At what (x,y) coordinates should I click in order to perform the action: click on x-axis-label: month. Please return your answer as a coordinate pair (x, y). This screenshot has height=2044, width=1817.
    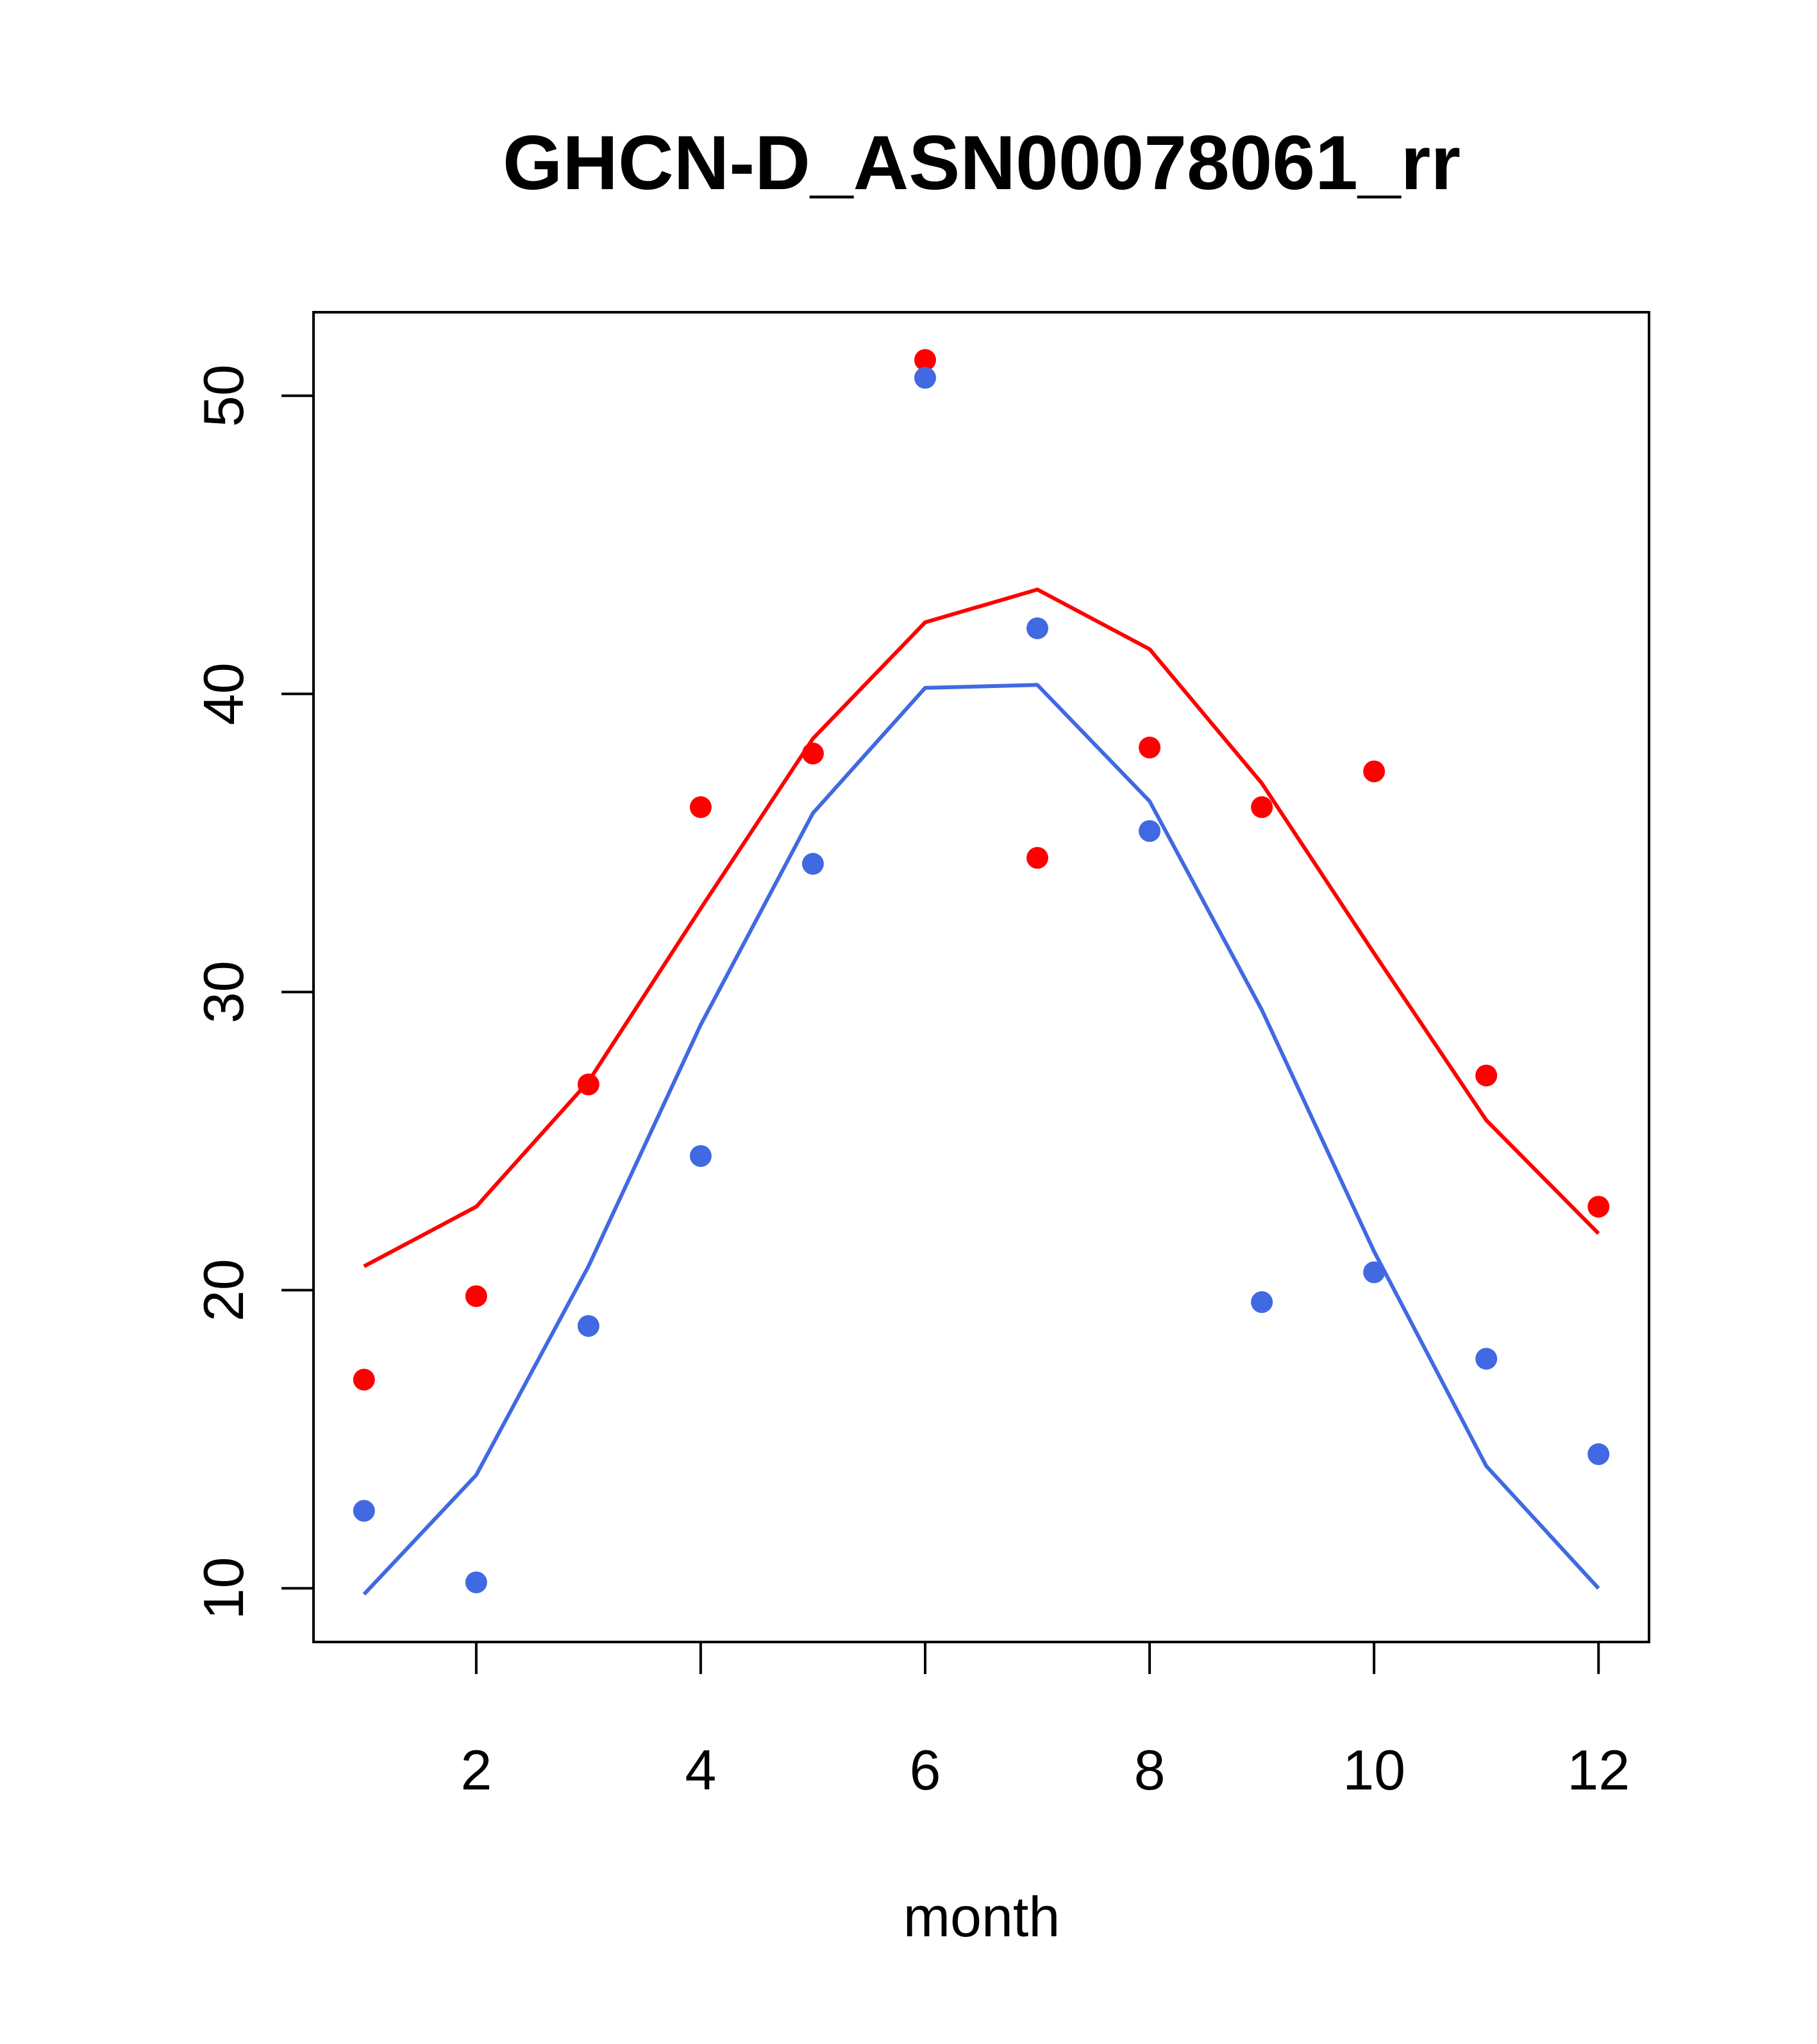
    Looking at the image, I should click on (981, 1917).